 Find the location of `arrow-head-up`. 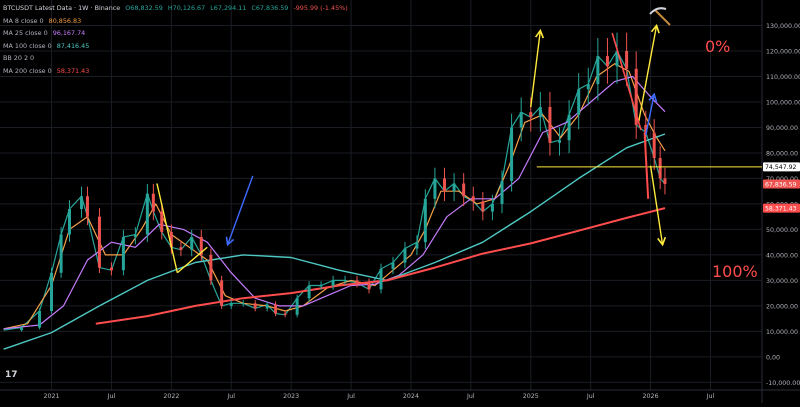

arrow-head-up is located at coordinates (655, 28).